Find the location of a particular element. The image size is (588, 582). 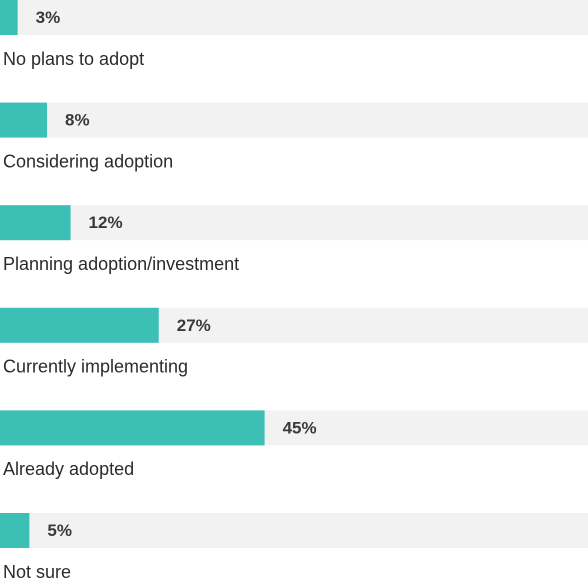

category-label: Planning adoption/investment is located at coordinates (121, 264).